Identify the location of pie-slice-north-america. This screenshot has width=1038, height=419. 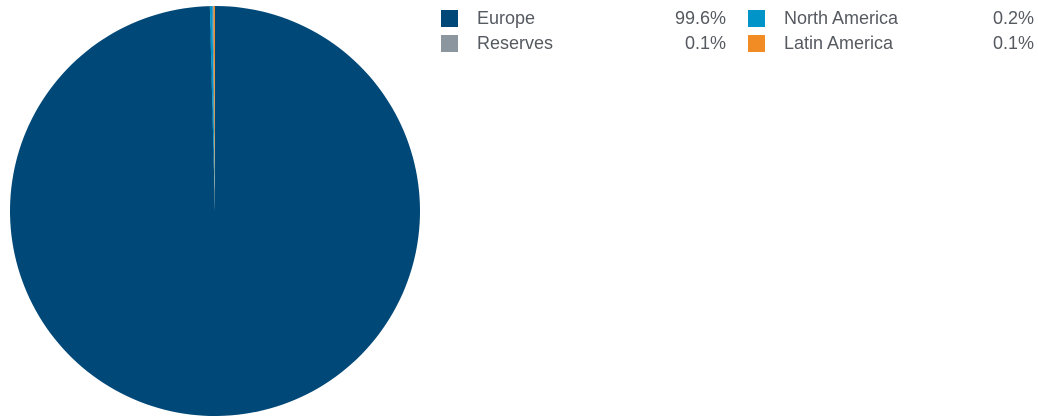
(212, 108).